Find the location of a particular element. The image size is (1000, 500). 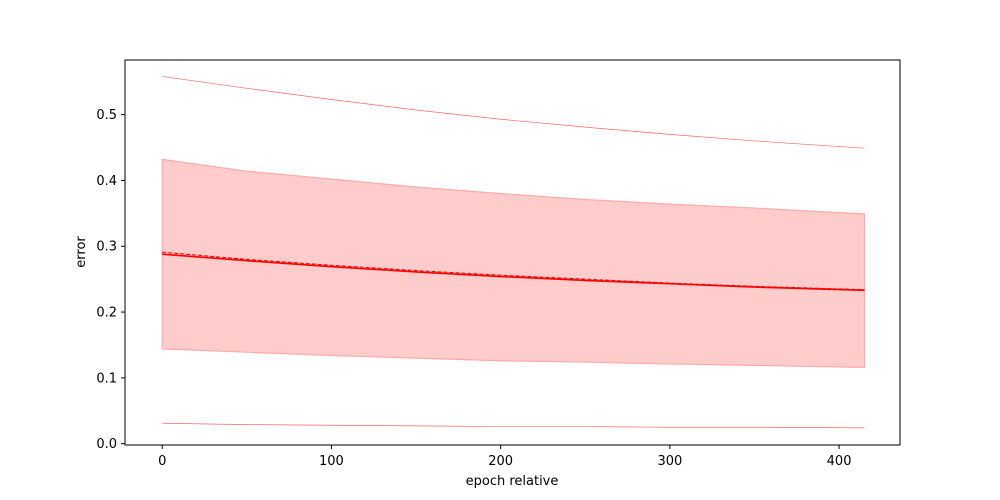

y-tick-label: 0.5 is located at coordinates (106, 115).